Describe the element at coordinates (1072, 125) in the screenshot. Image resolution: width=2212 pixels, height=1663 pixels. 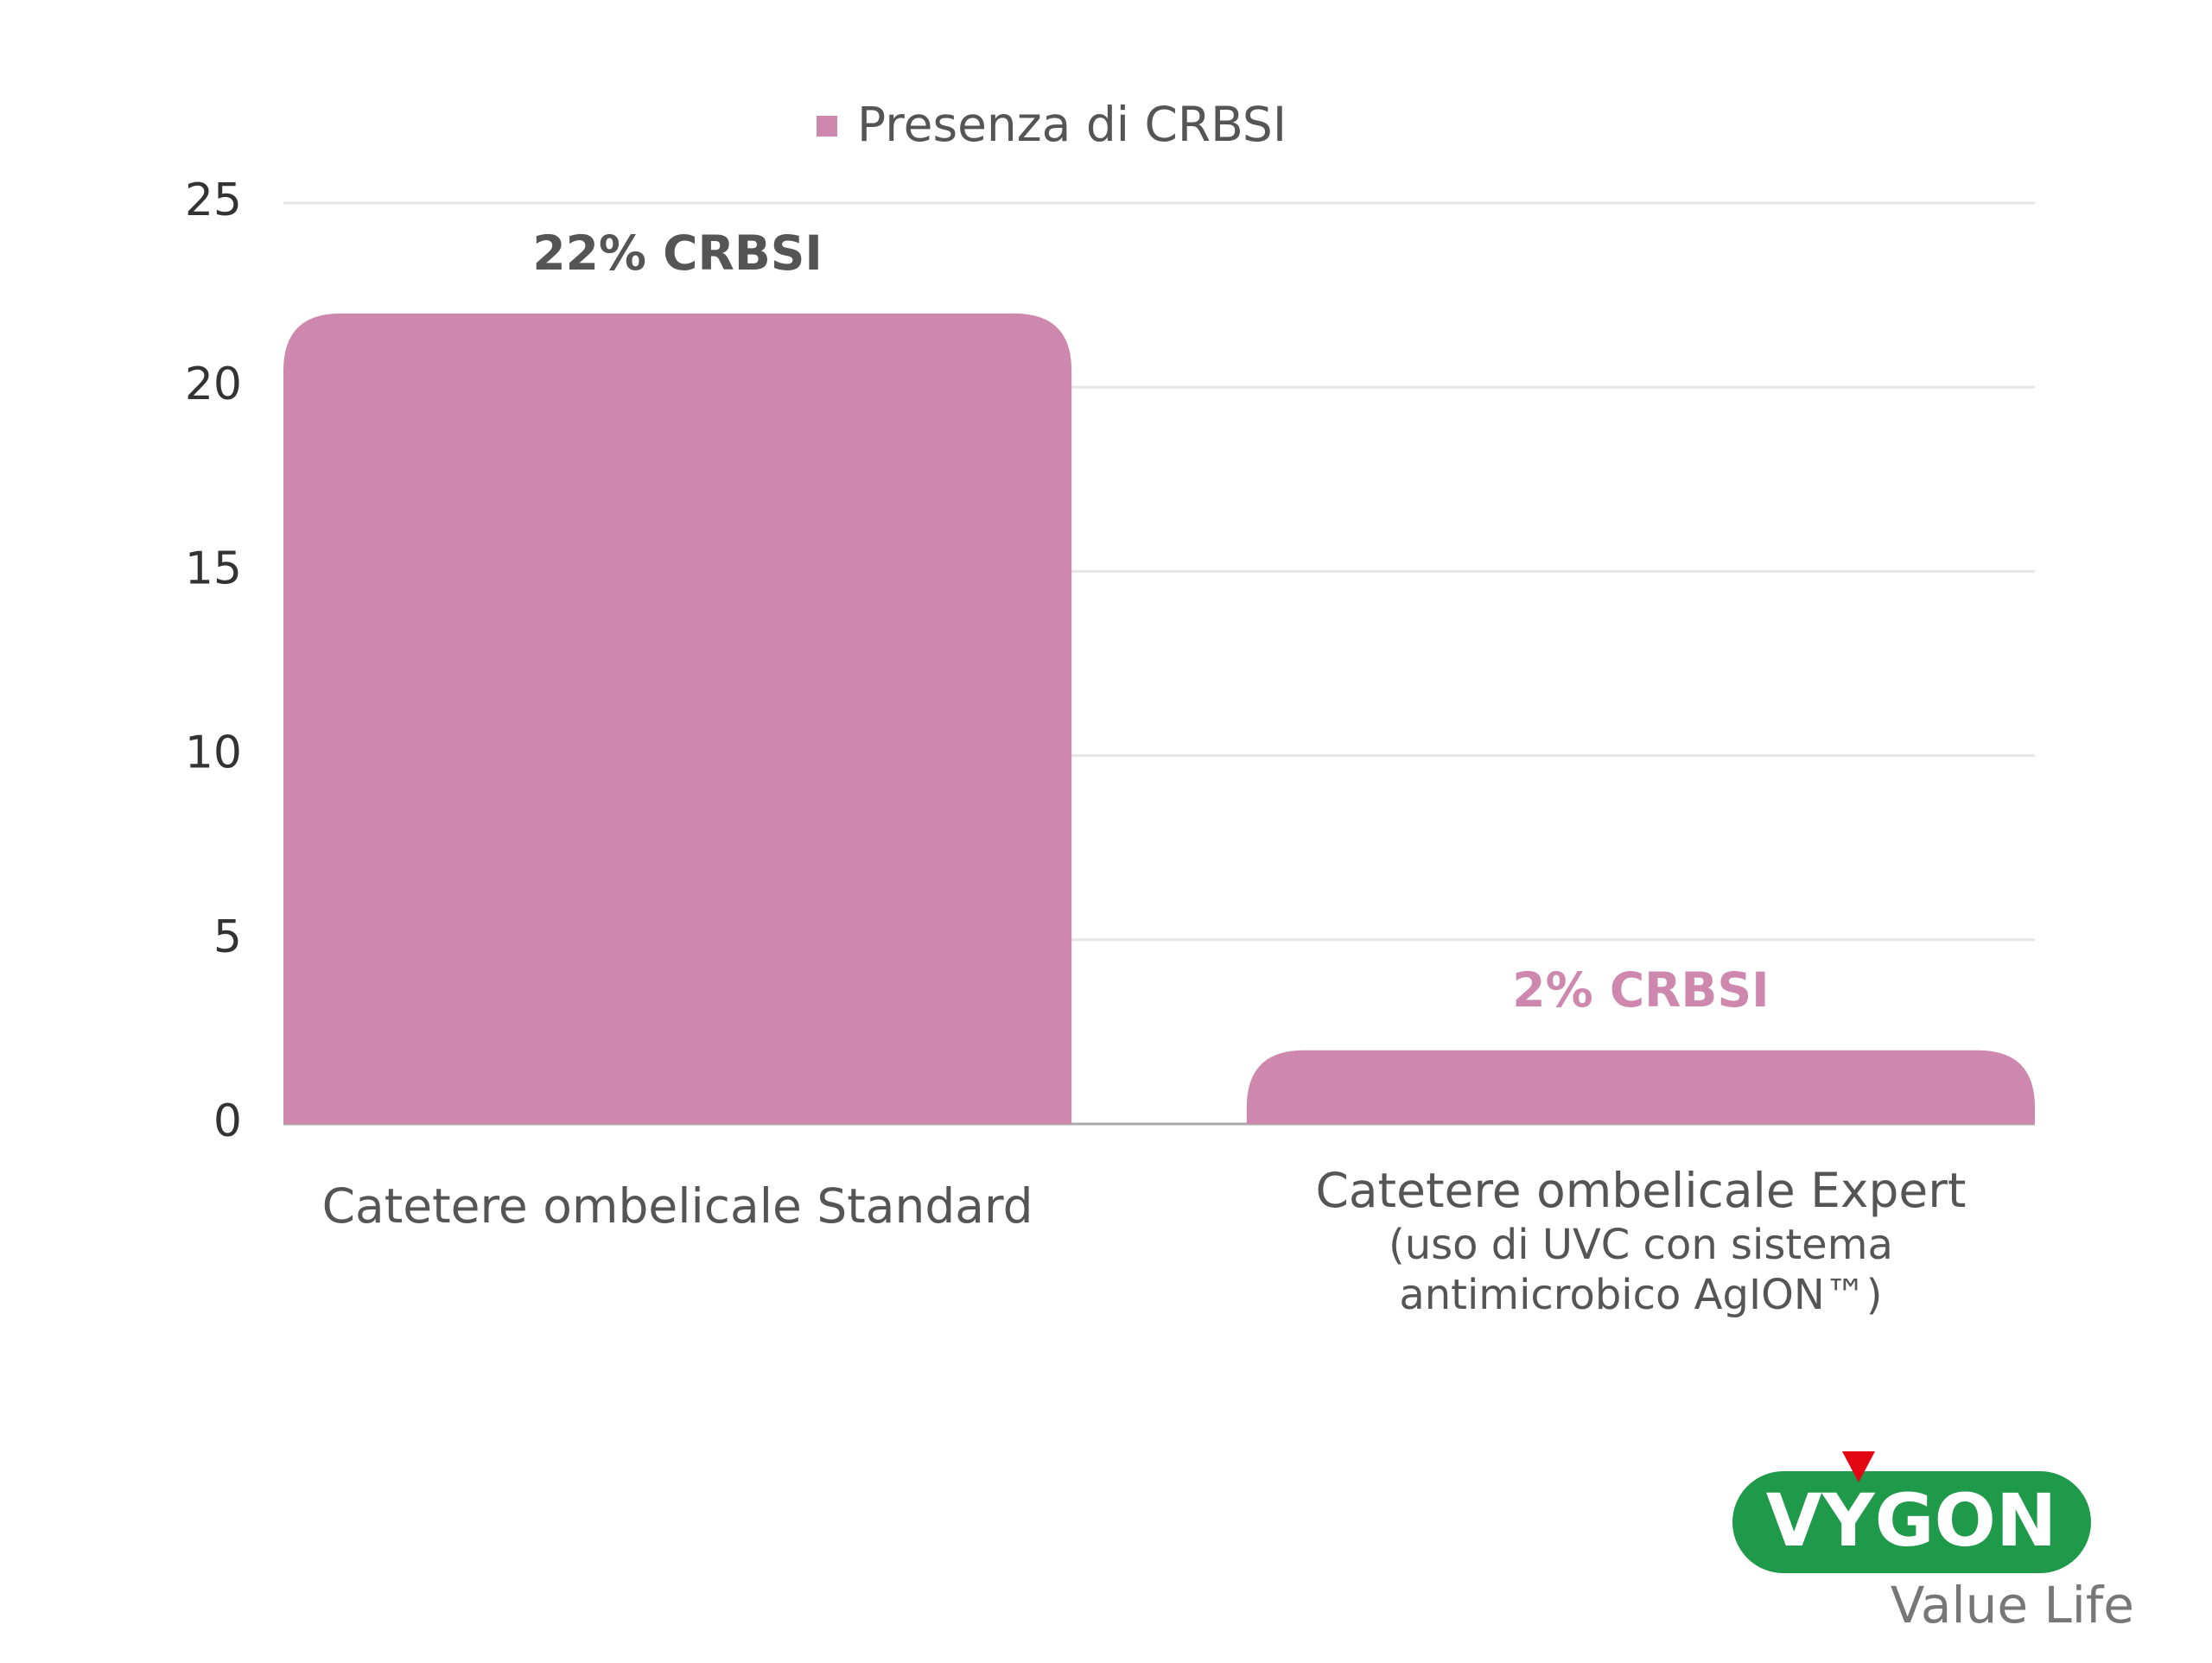
I see `legend-label: Presenza di CRBSI` at that location.